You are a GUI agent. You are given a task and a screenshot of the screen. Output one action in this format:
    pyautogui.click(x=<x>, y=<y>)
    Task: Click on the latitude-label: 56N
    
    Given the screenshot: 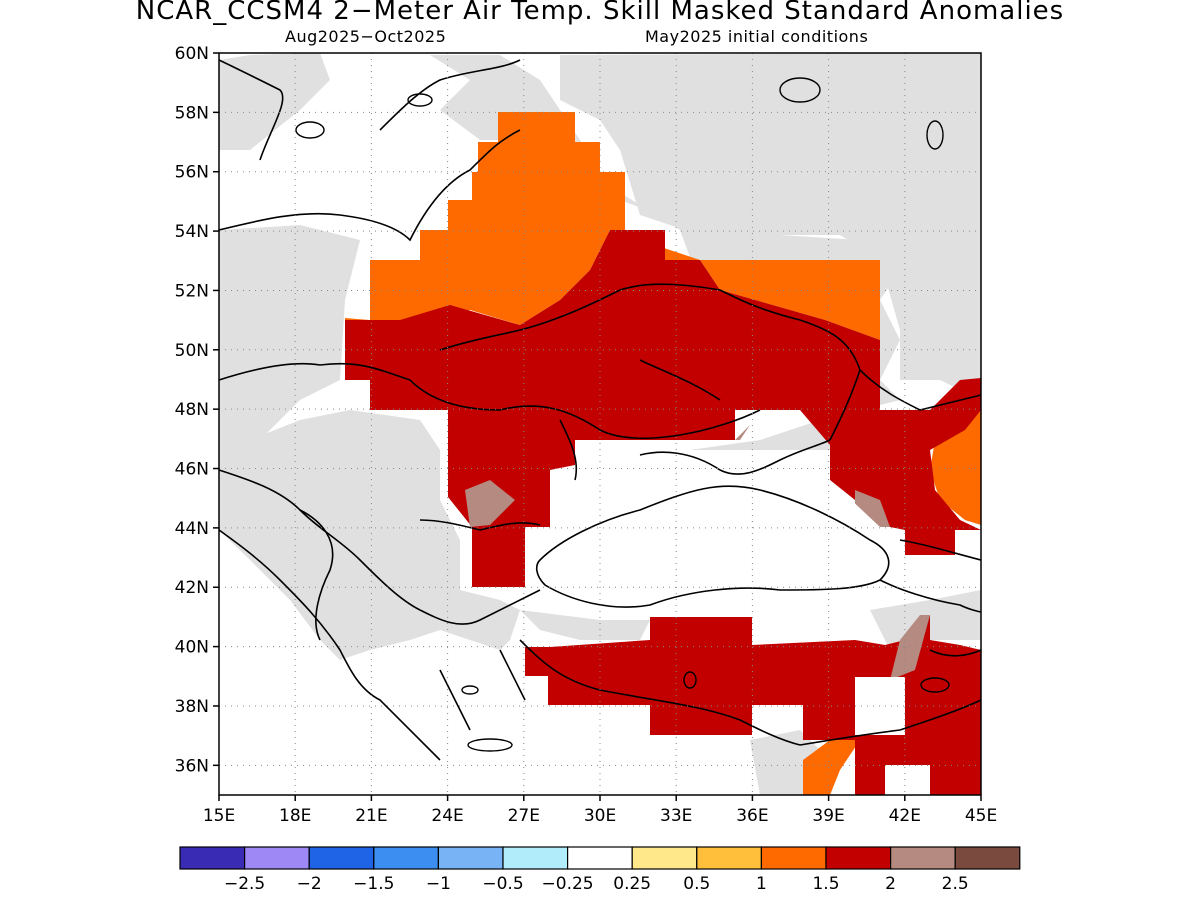 What is the action you would take?
    pyautogui.click(x=192, y=173)
    